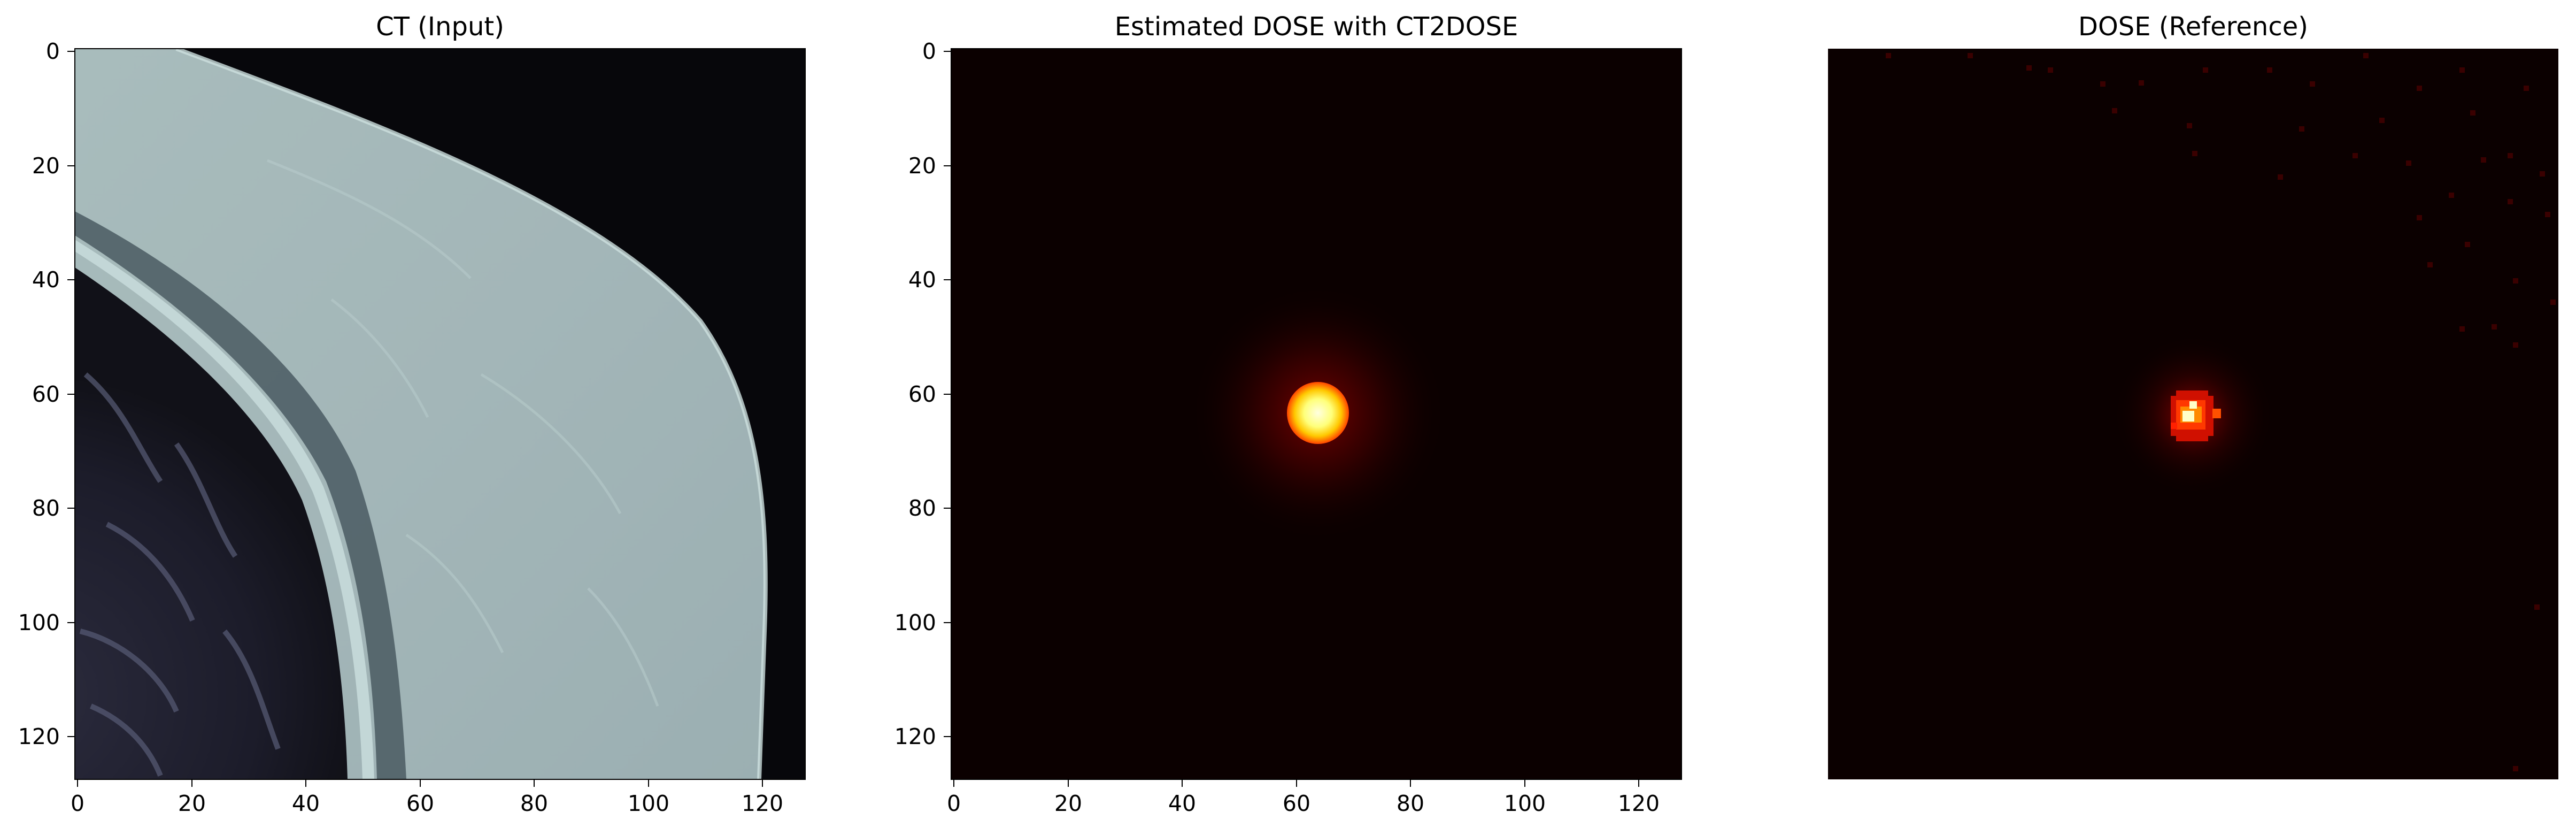  I want to click on reference-dose-panel-title: DOSE (Reference), so click(2193, 27).